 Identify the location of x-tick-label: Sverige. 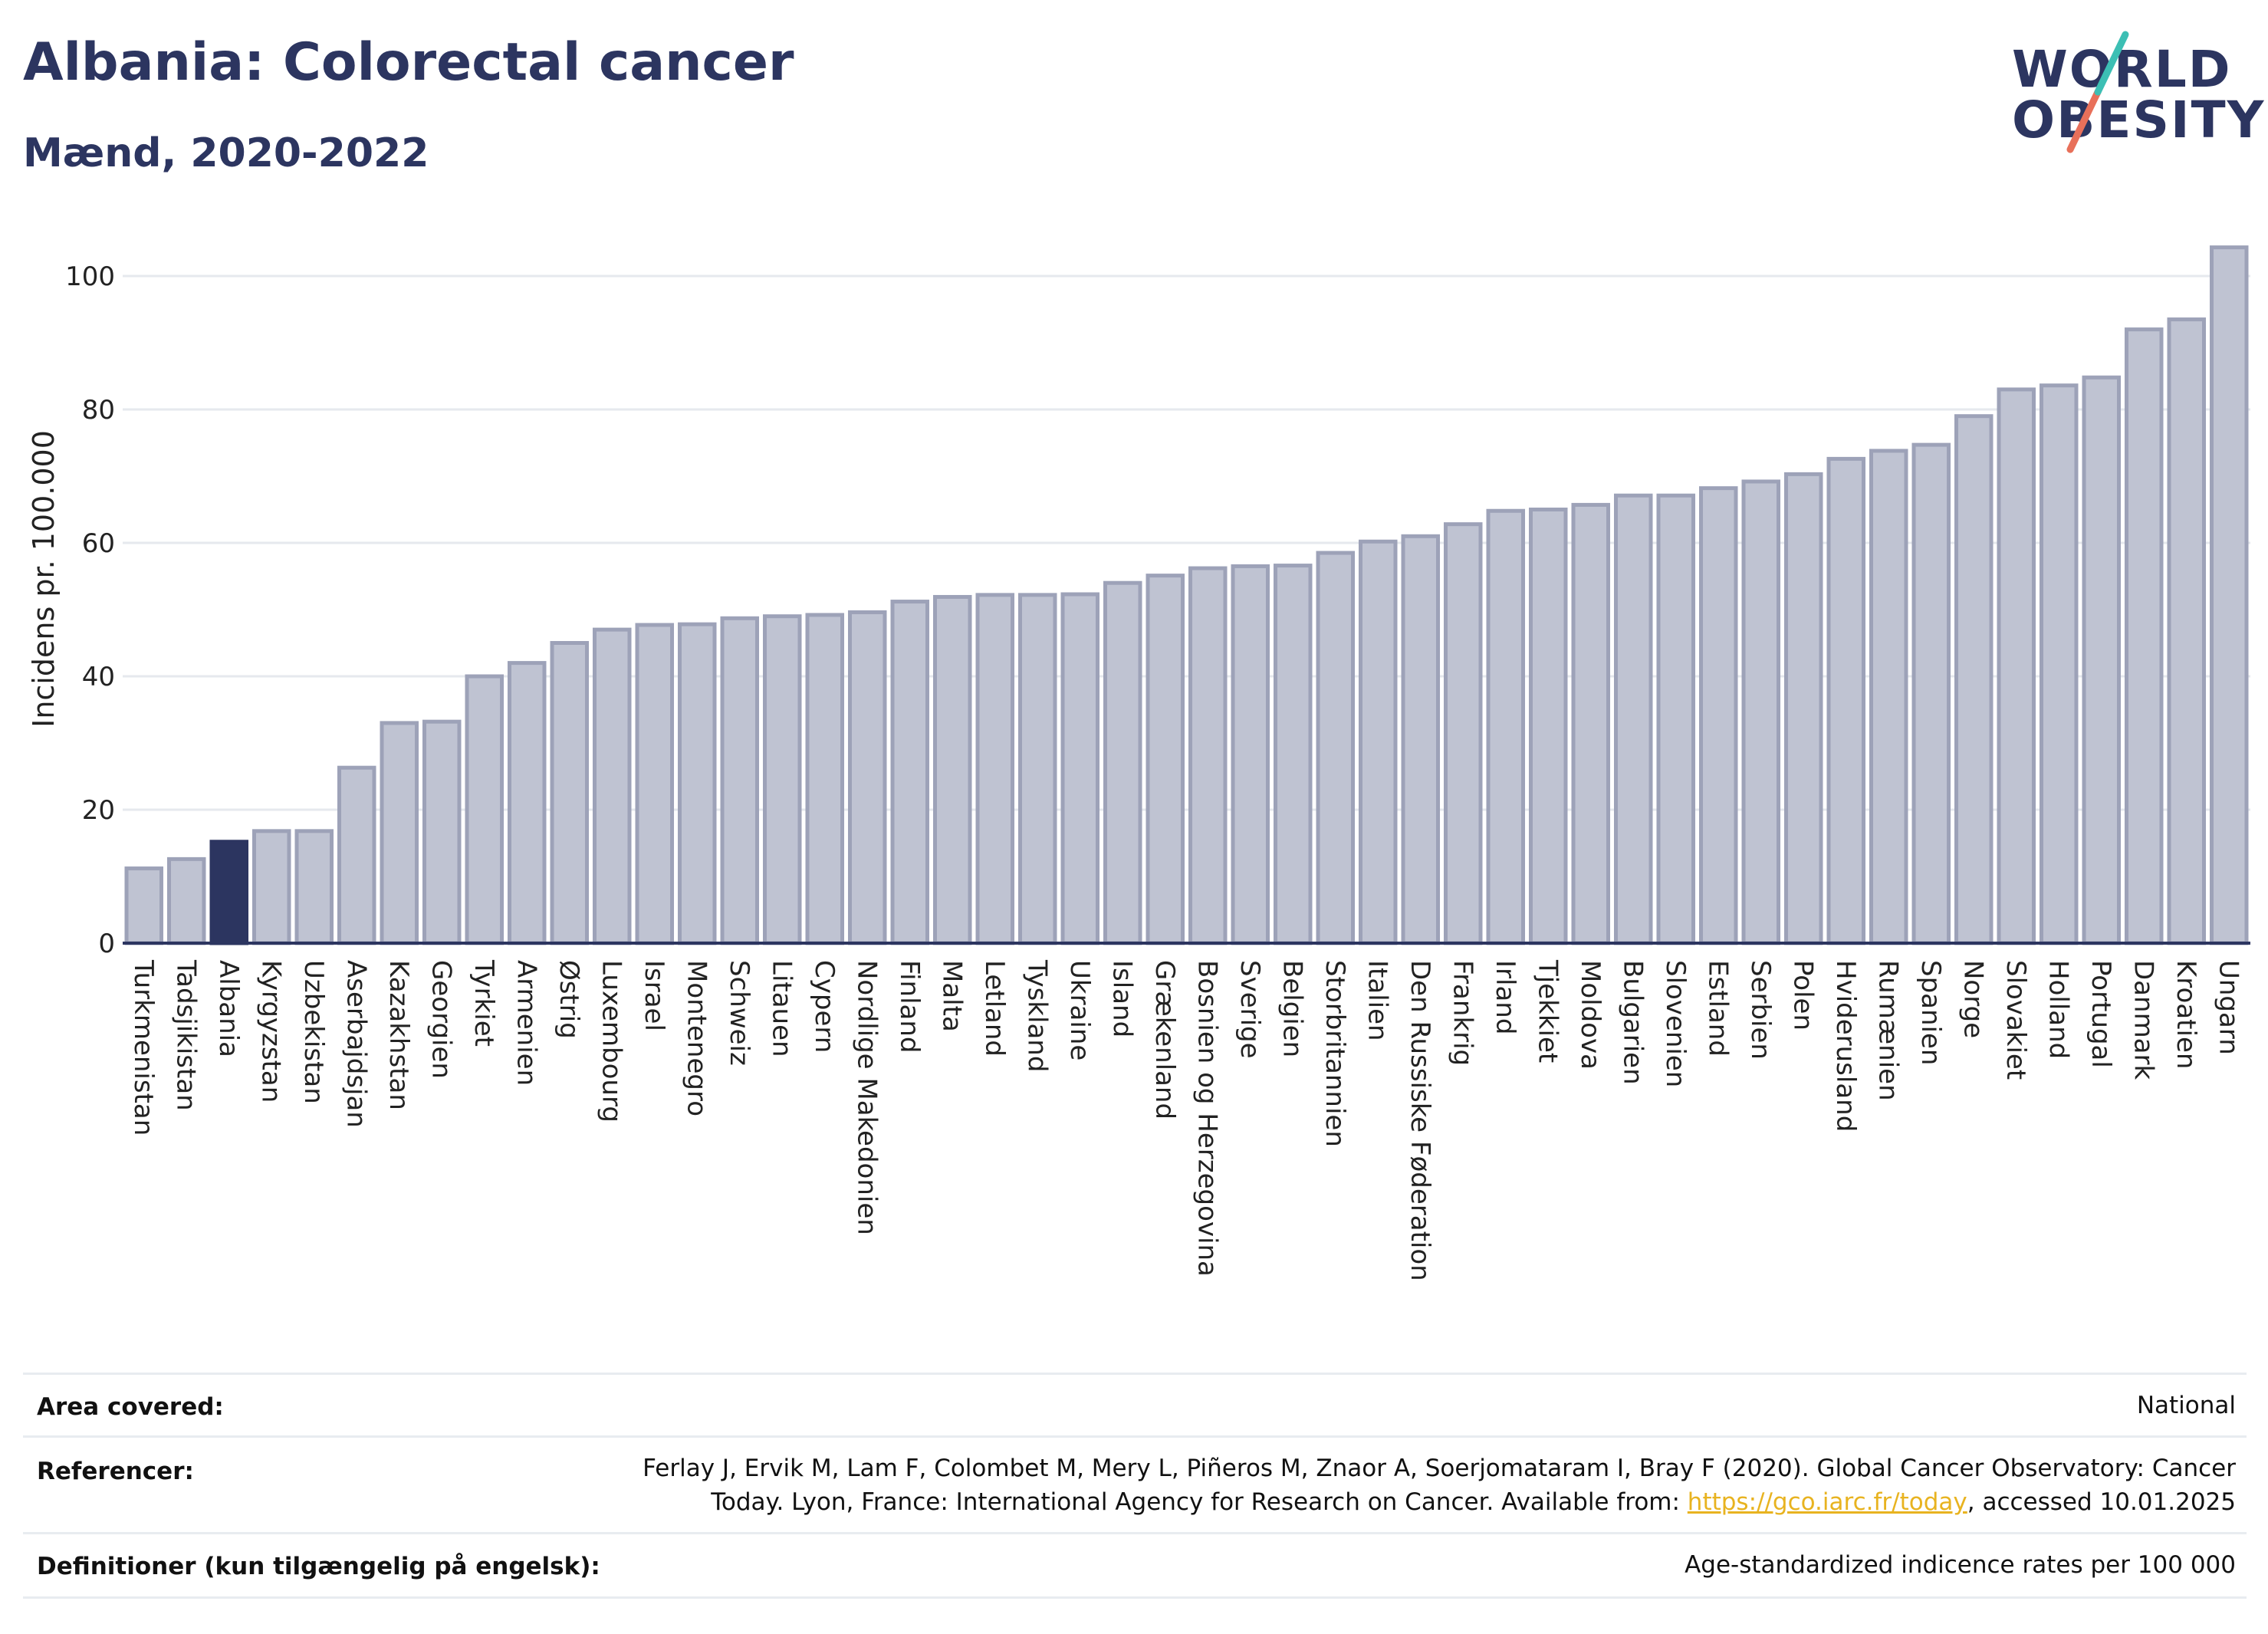
(1249, 1010).